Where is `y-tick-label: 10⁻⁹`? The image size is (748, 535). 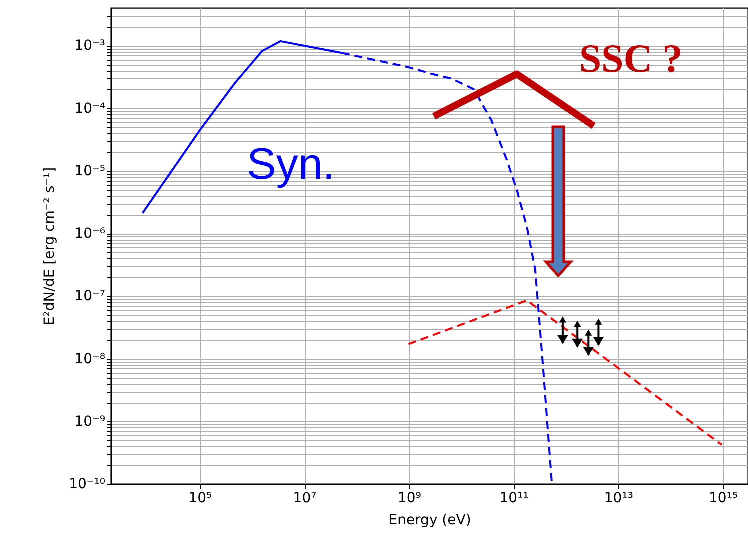
y-tick-label: 10⁻⁹ is located at coordinates (90, 422).